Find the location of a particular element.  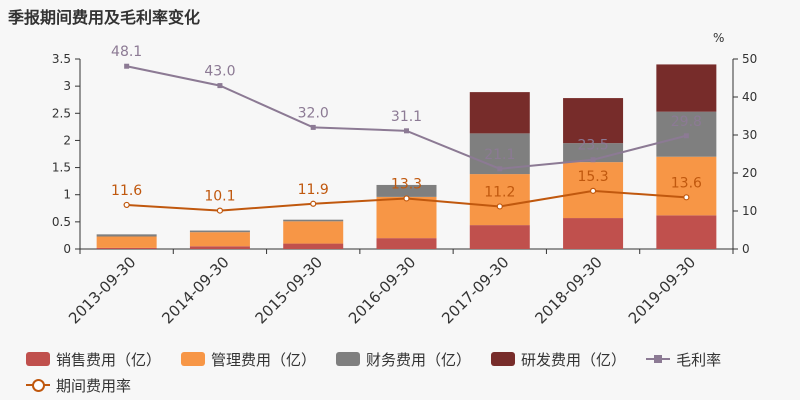

legend-item-gross: 毛利率 is located at coordinates (683, 359).